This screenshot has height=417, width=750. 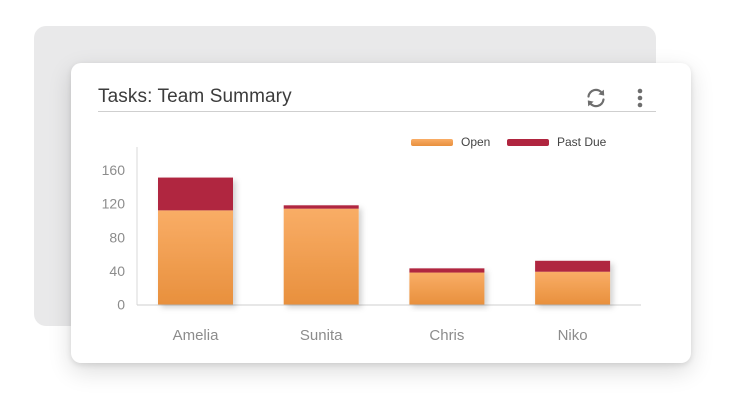 I want to click on refresh-icon, so click(x=596, y=98).